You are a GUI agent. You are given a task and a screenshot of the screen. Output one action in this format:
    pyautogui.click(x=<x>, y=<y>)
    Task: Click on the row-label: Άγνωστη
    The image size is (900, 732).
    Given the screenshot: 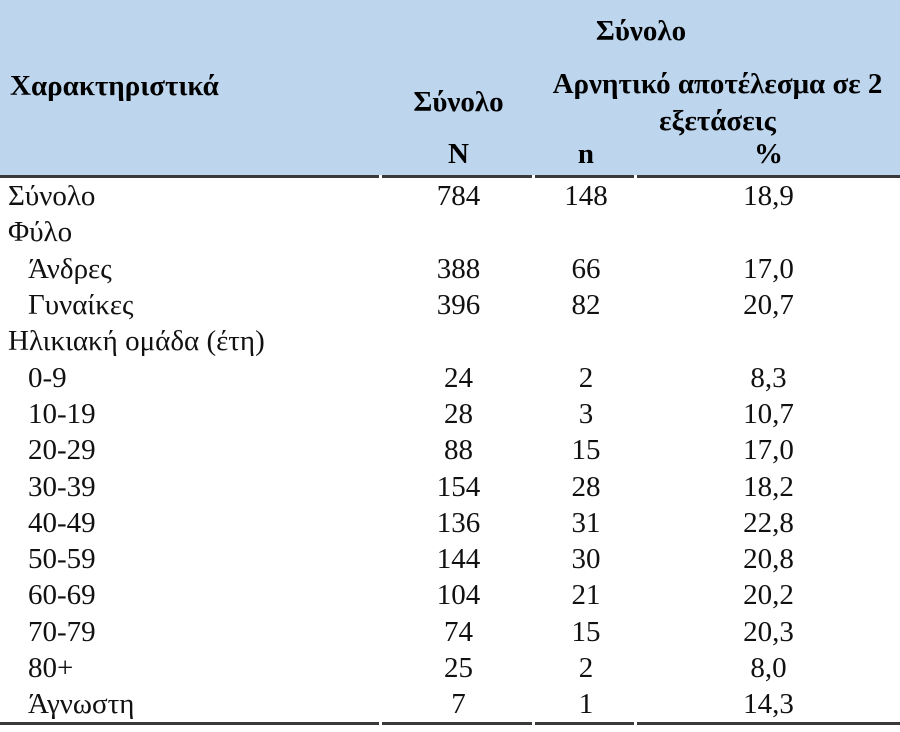 What is the action you would take?
    pyautogui.click(x=81, y=704)
    